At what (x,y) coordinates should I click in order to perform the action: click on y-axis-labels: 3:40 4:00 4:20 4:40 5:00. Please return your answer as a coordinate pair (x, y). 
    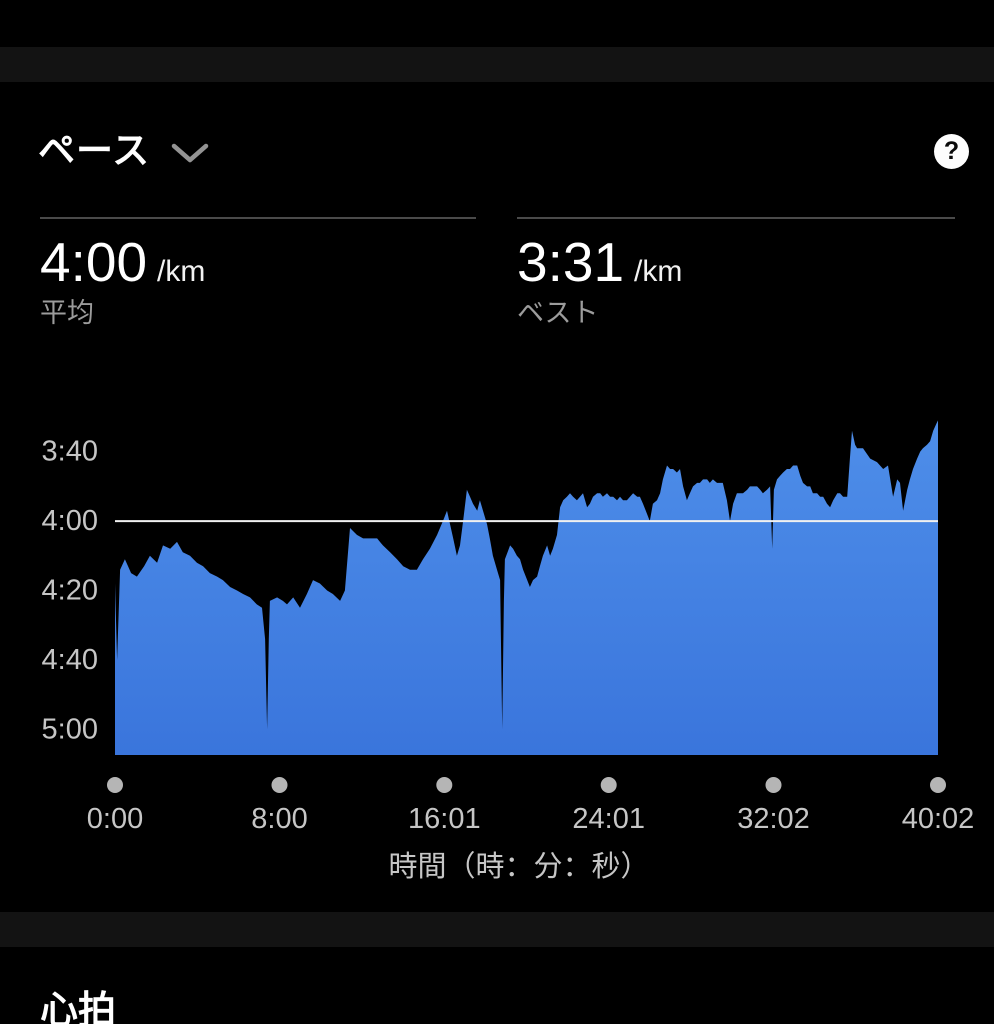
    Looking at the image, I should click on (70, 591).